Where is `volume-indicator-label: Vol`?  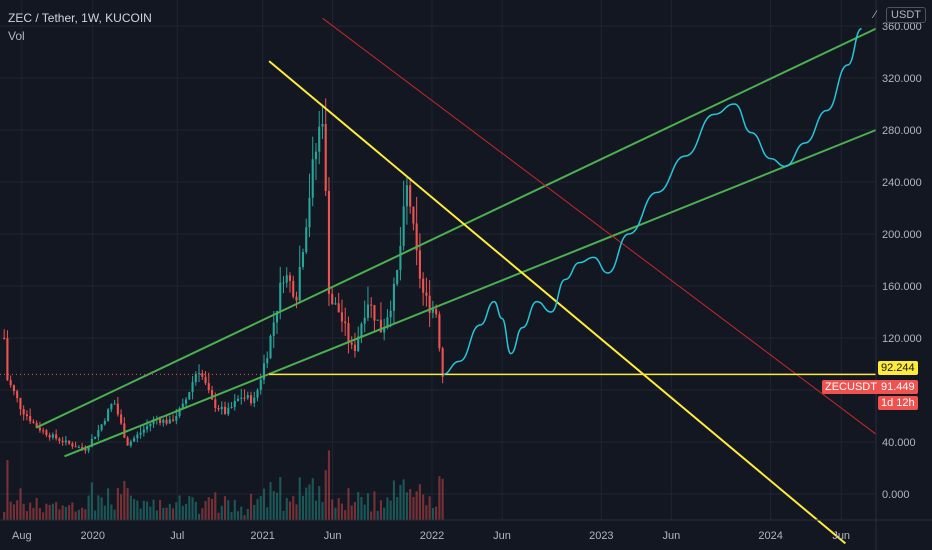 volume-indicator-label: Vol is located at coordinates (16, 36).